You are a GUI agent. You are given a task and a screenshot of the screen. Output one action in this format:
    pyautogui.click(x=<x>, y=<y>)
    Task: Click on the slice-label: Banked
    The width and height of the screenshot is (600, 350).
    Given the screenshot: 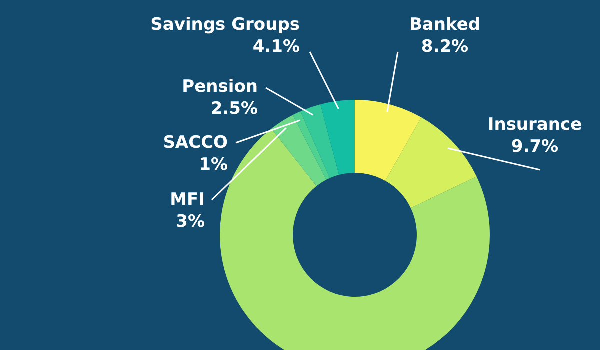 What is the action you would take?
    pyautogui.click(x=445, y=25)
    